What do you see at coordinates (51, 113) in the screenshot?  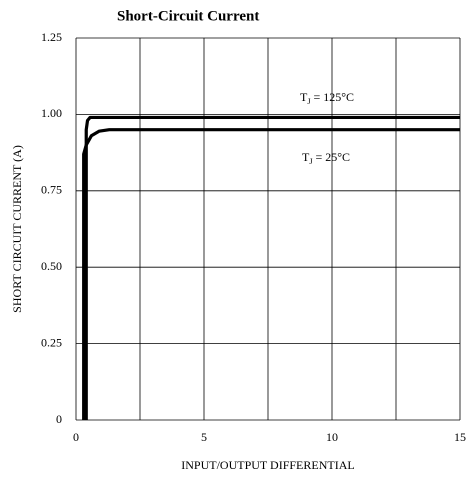 I see `y-tick-label: 1.00` at bounding box center [51, 113].